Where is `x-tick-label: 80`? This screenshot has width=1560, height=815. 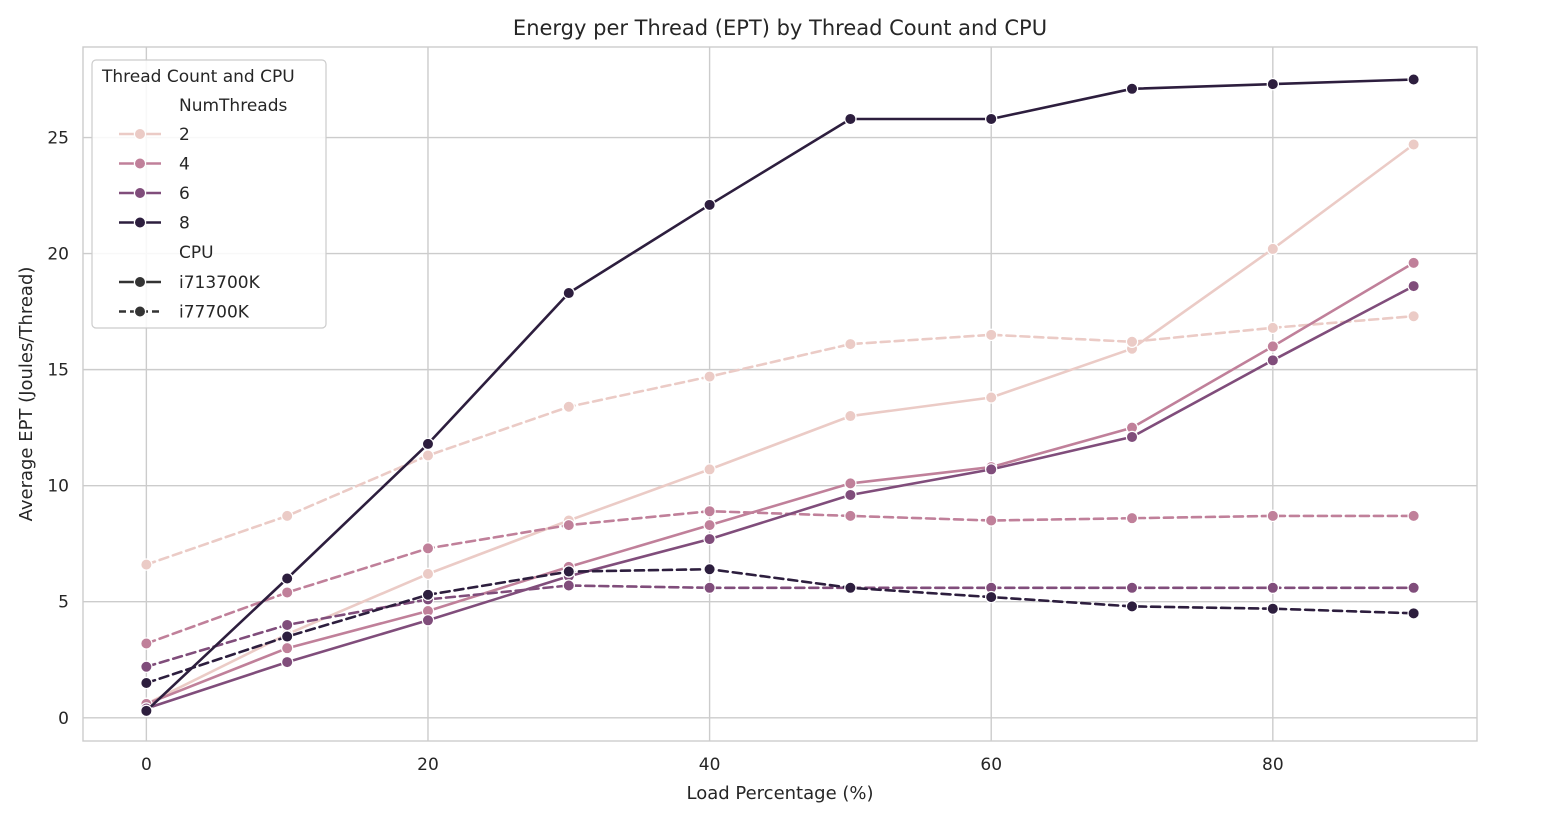 x-tick-label: 80 is located at coordinates (1273, 765).